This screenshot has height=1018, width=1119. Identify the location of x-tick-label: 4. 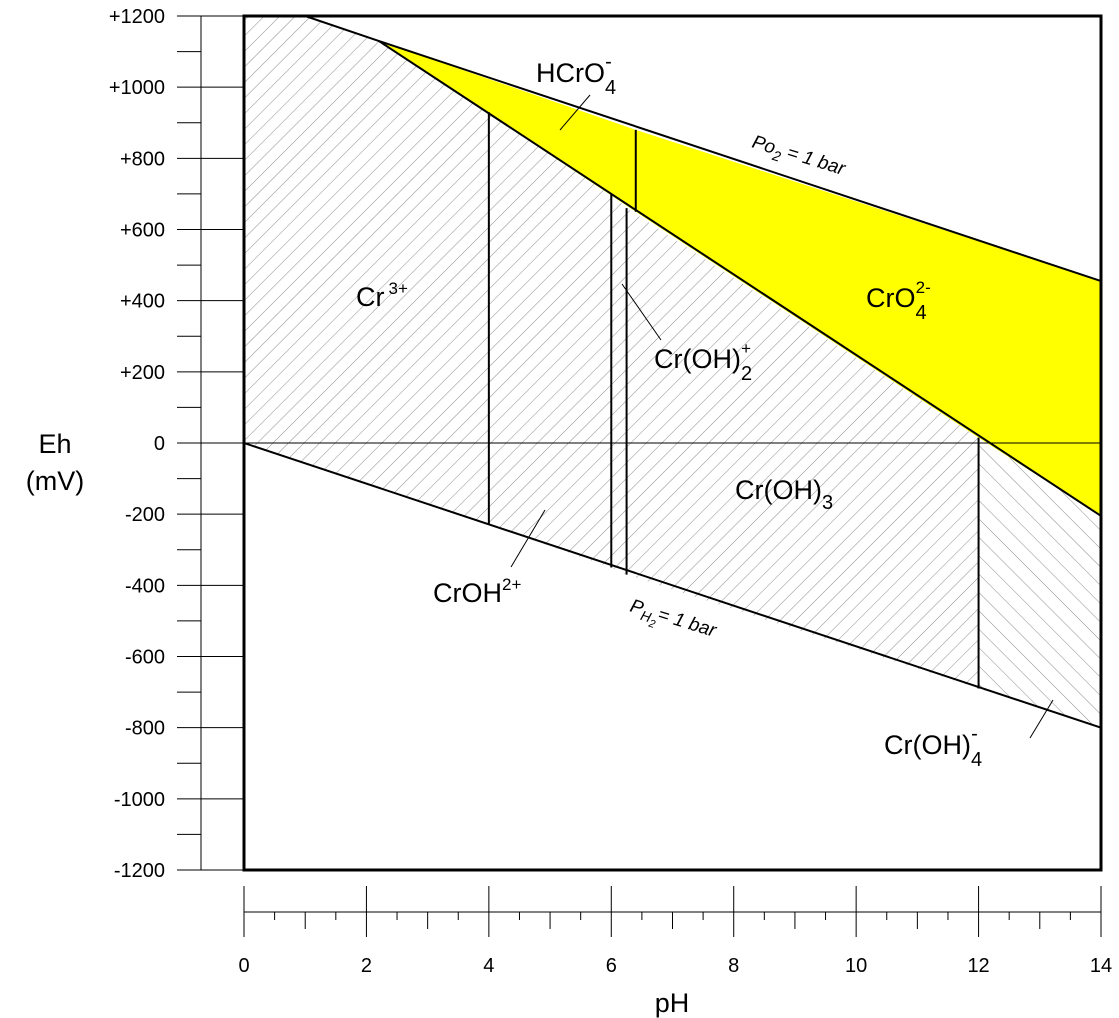
(488, 966).